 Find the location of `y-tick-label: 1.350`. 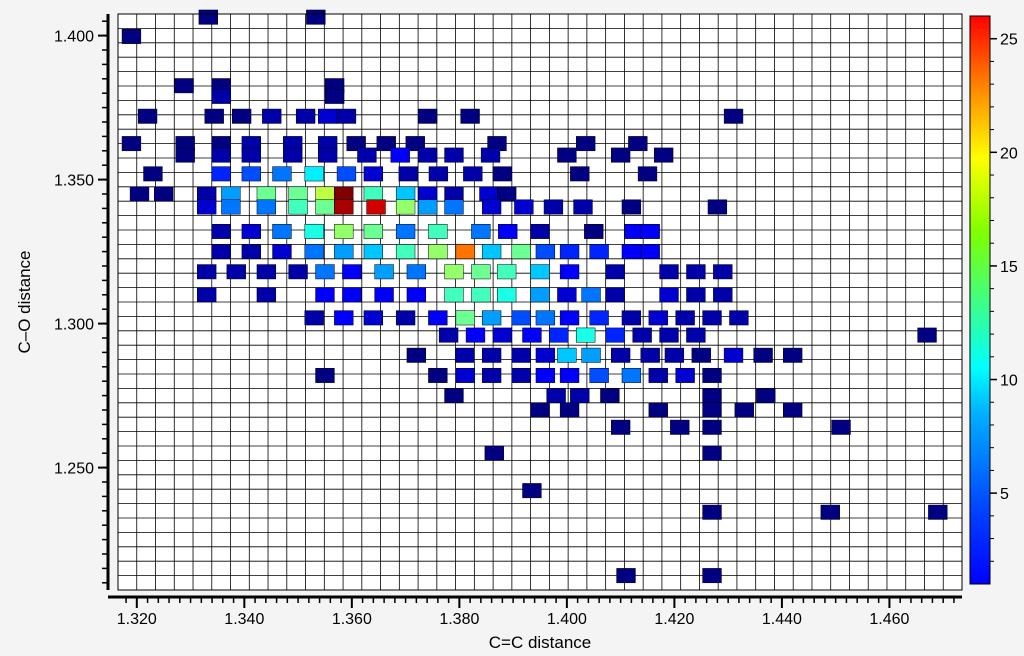

y-tick-label: 1.350 is located at coordinates (74, 181).